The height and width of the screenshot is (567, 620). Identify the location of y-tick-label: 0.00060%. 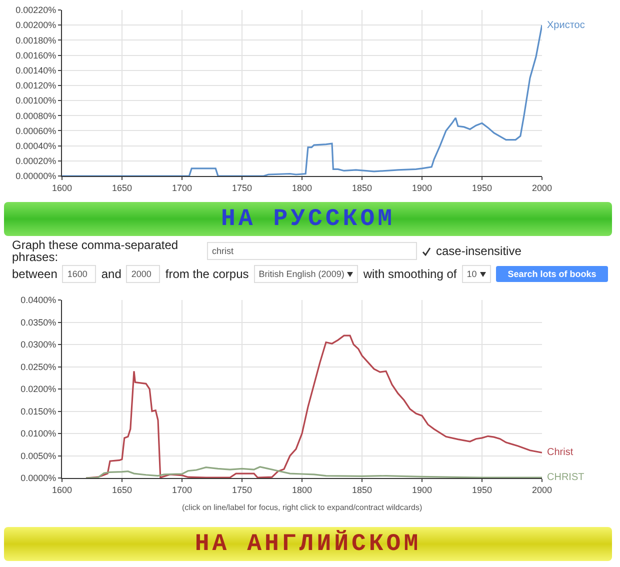
(36, 131).